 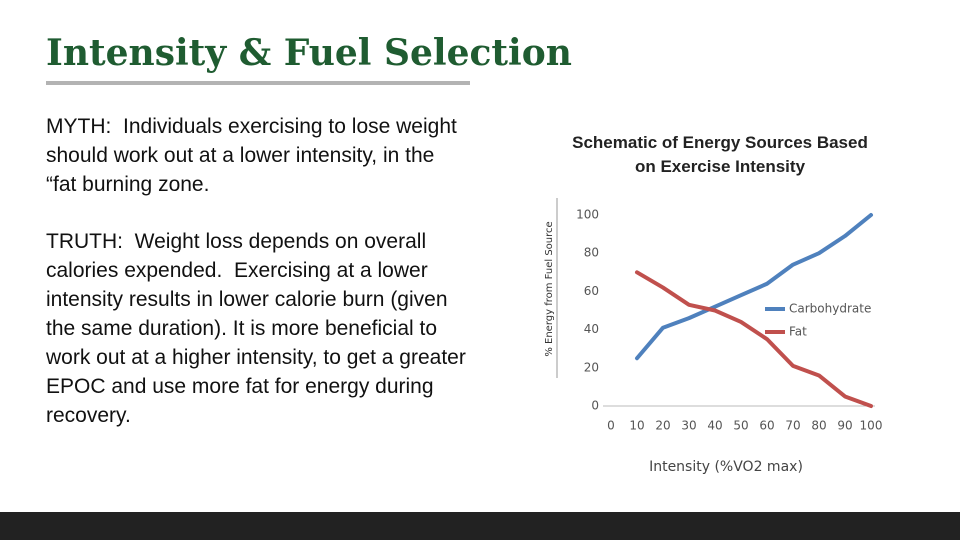 What do you see at coordinates (688, 426) in the screenshot?
I see `x-tick-label: 30` at bounding box center [688, 426].